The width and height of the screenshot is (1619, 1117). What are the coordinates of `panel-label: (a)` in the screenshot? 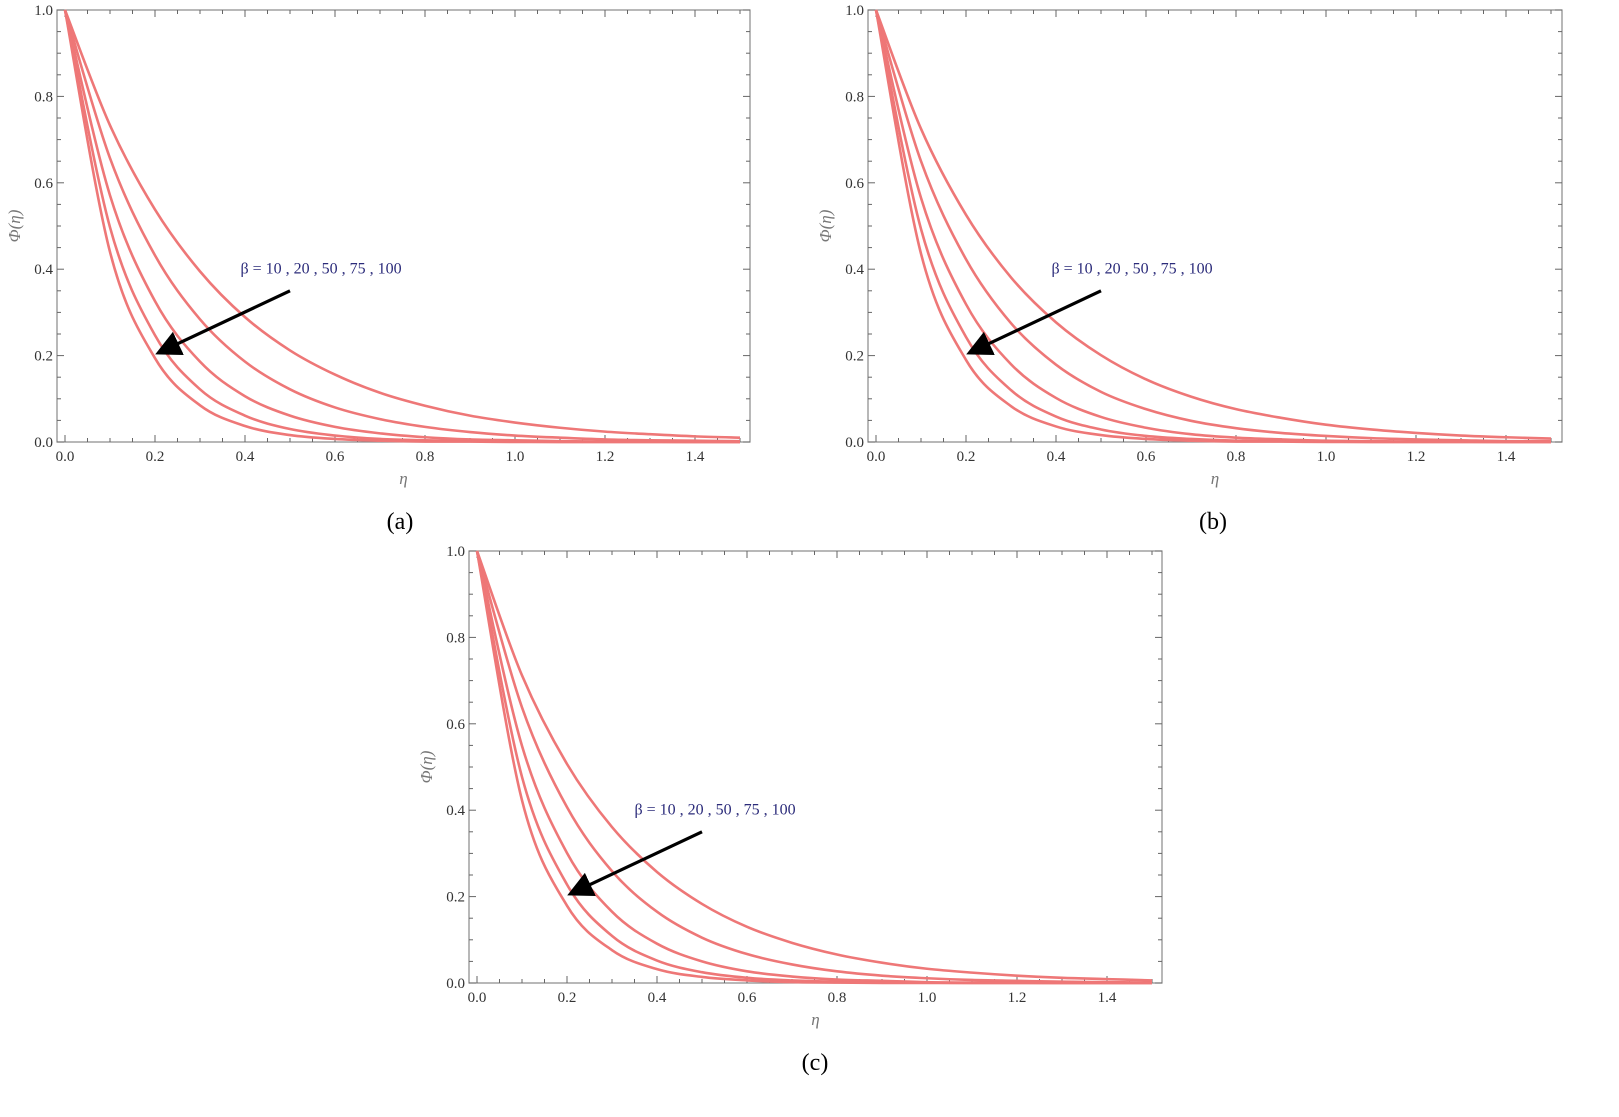 It's located at (400, 522).